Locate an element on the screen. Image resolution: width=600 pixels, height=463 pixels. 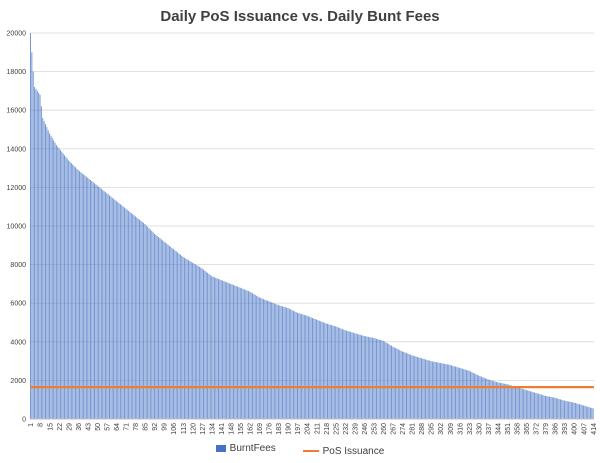
x-tick-label: 344 is located at coordinates (498, 429).